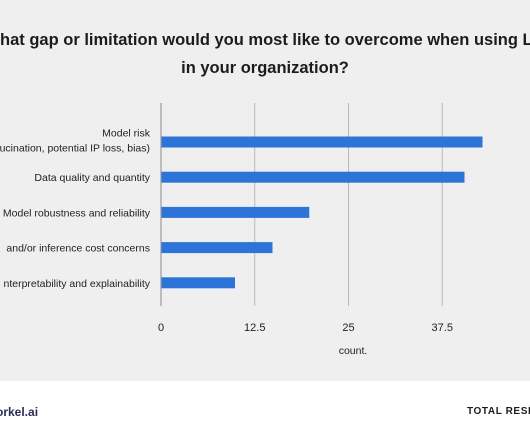  I want to click on category-label: Model risk, so click(126, 134).